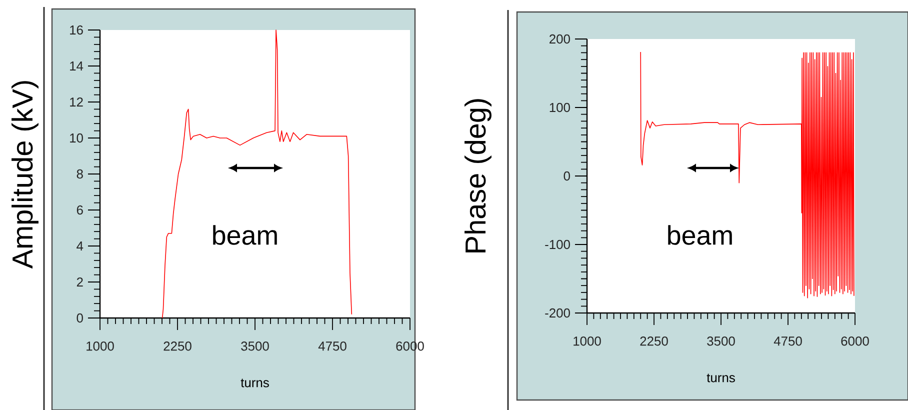 The height and width of the screenshot is (410, 908). Describe the element at coordinates (77, 66) in the screenshot. I see `y-tick-label: 14` at that location.